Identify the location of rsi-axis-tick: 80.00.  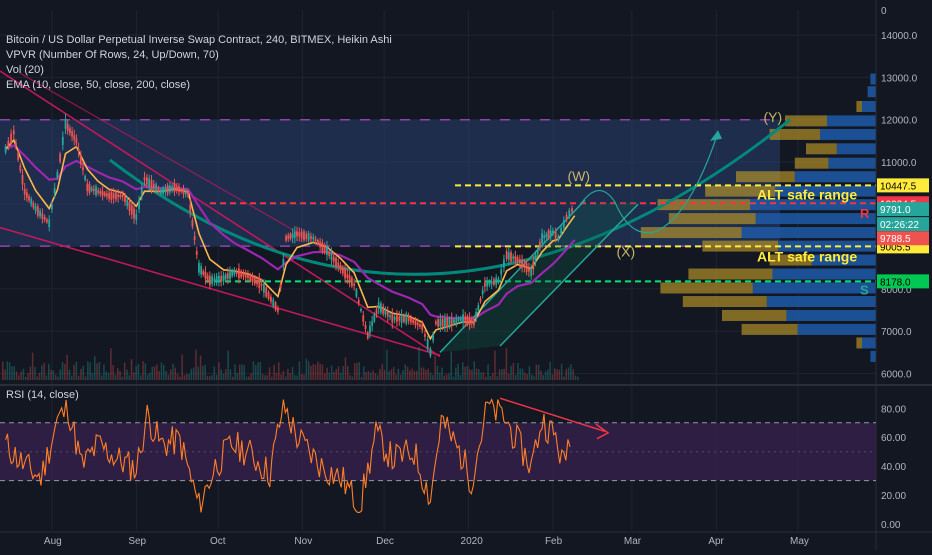
(893, 409).